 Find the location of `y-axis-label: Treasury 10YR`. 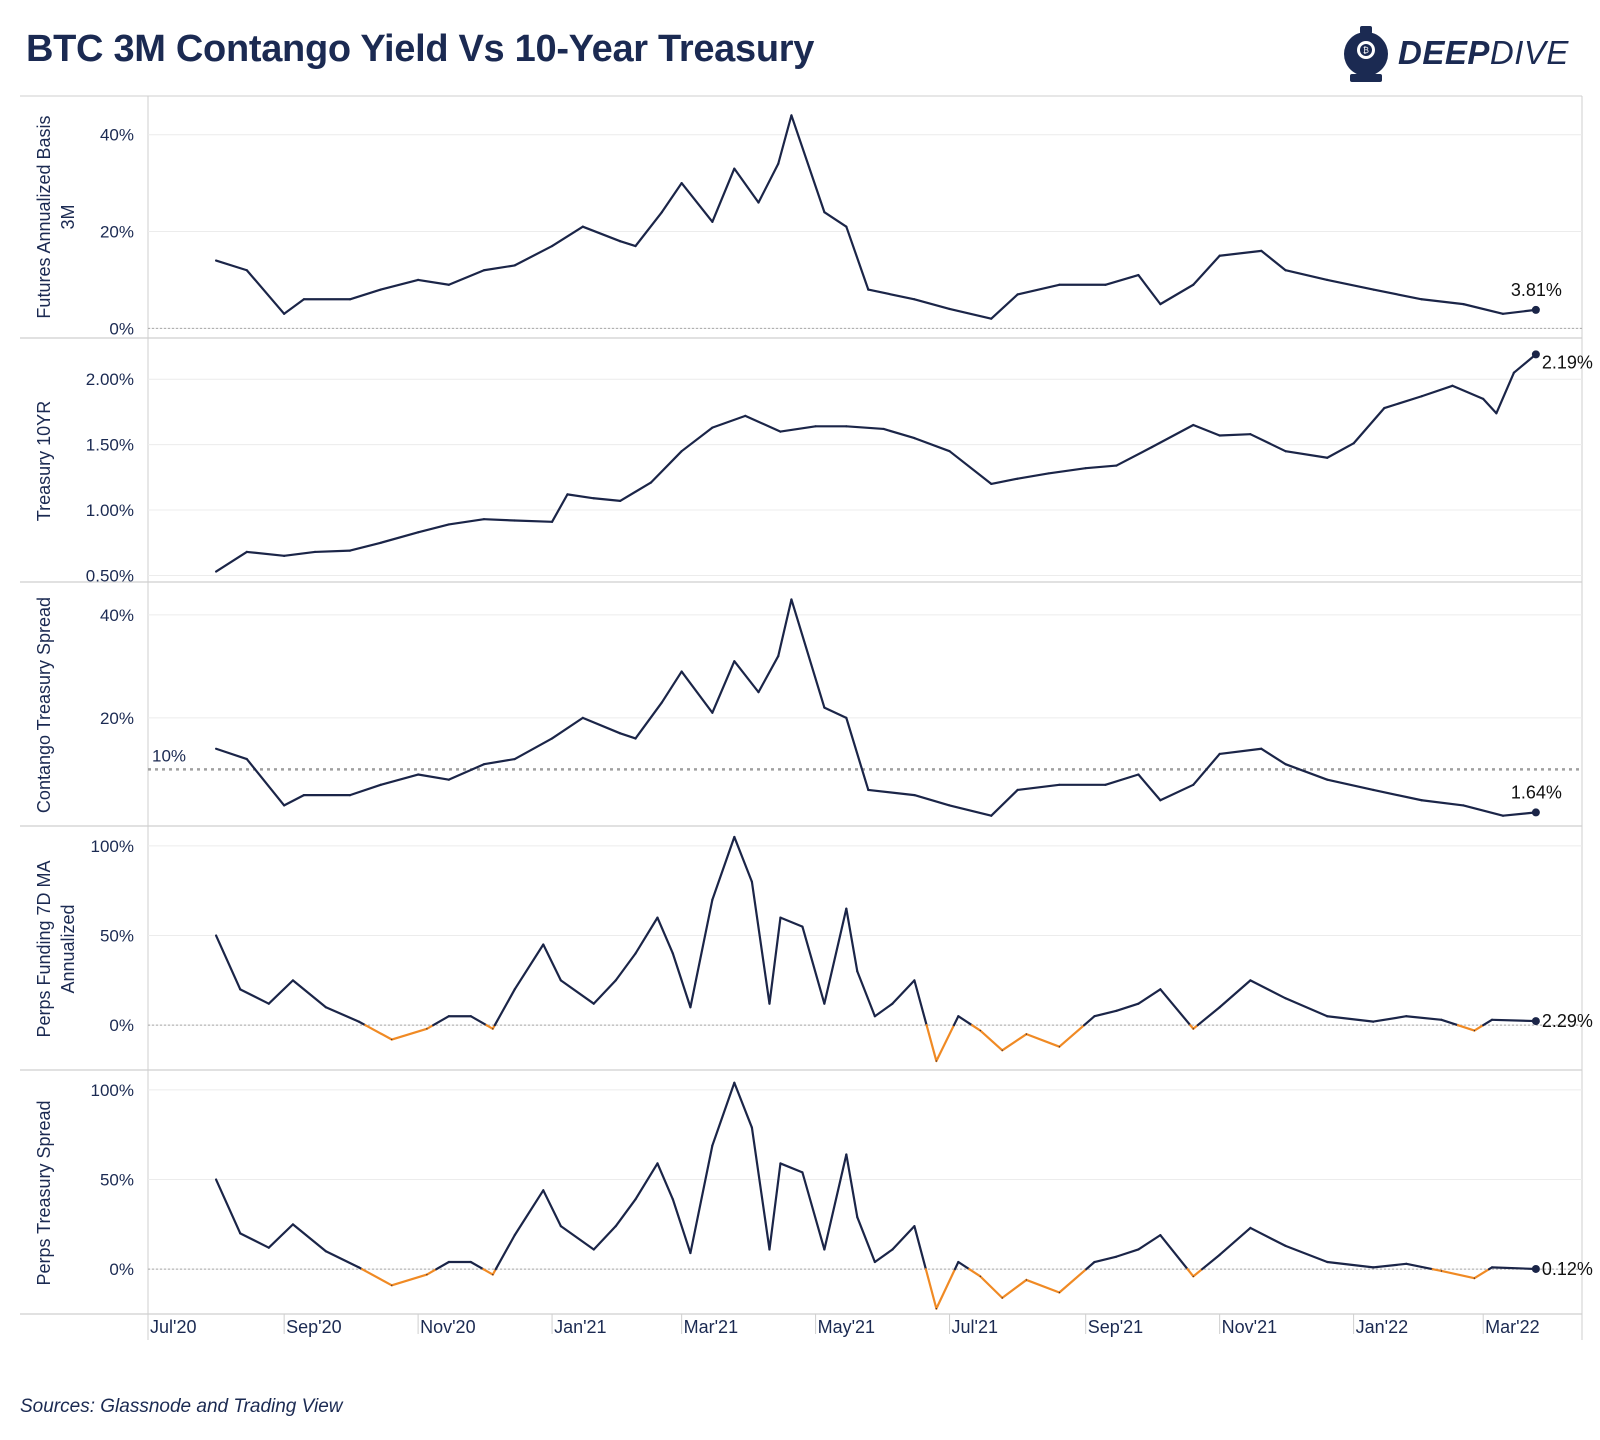

y-axis-label: Treasury 10YR is located at coordinates (44, 461).